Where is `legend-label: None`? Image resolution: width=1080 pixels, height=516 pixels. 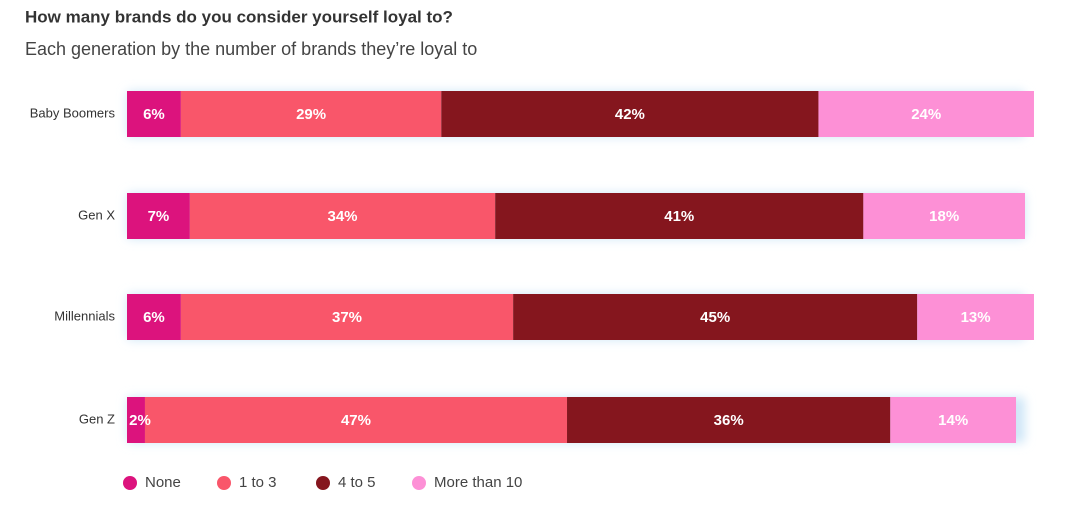 legend-label: None is located at coordinates (163, 482).